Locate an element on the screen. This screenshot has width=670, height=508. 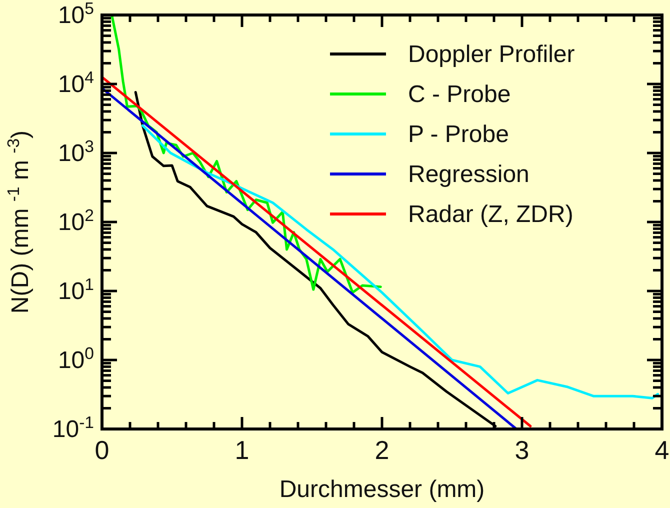
x-tick-label: 2 is located at coordinates (382, 450).